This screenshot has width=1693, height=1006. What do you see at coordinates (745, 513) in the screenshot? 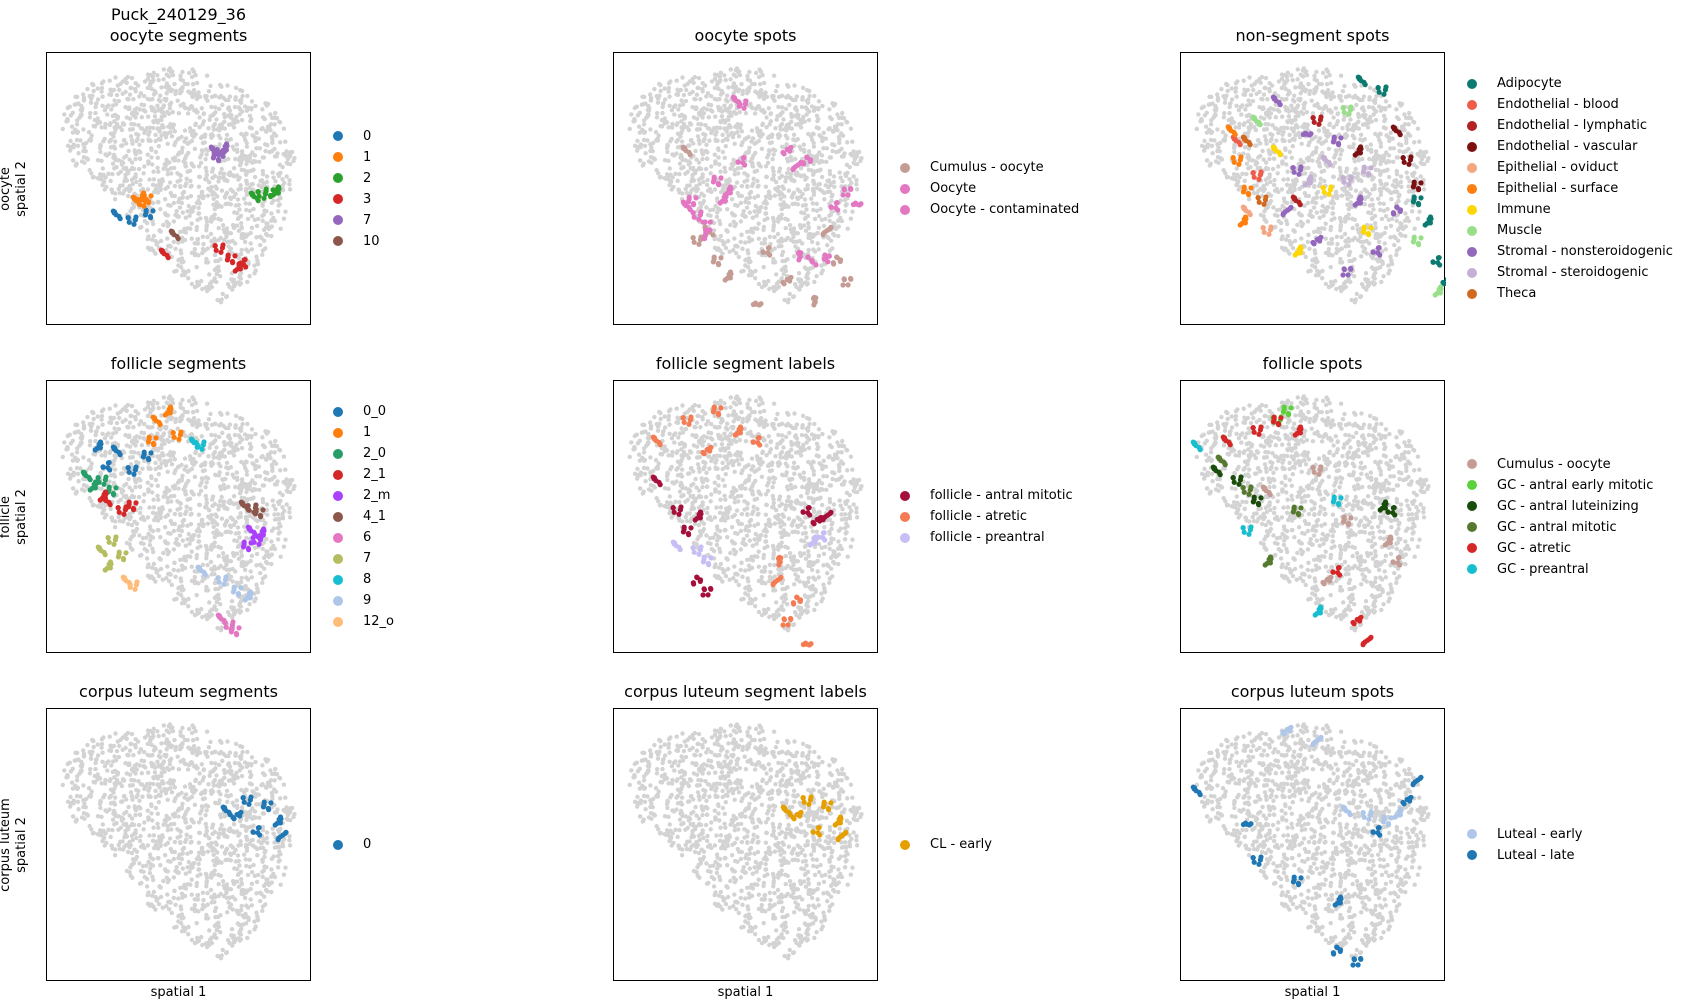
I see `chart-4-tissue-background` at bounding box center [745, 513].